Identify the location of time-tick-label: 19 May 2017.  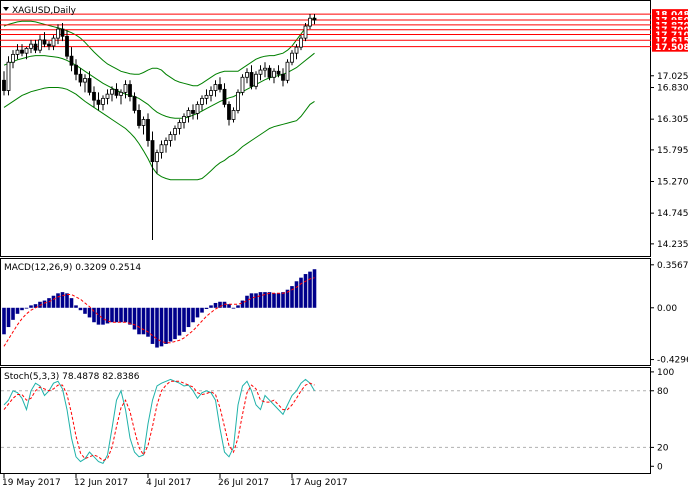
(31, 483).